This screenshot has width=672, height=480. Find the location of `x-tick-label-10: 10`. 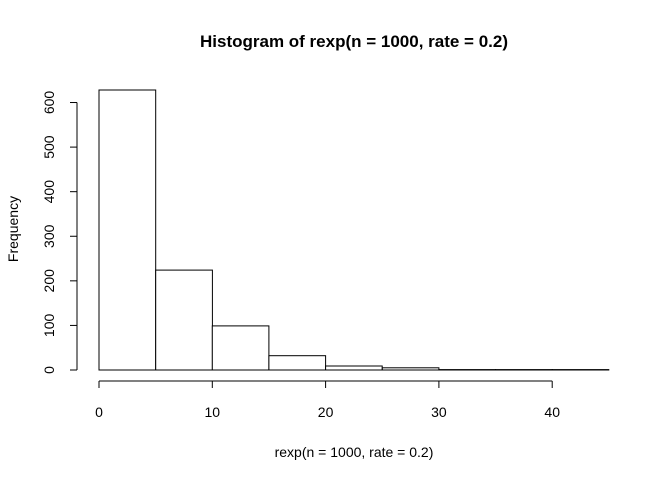

x-tick-label-10: 10 is located at coordinates (213, 412).